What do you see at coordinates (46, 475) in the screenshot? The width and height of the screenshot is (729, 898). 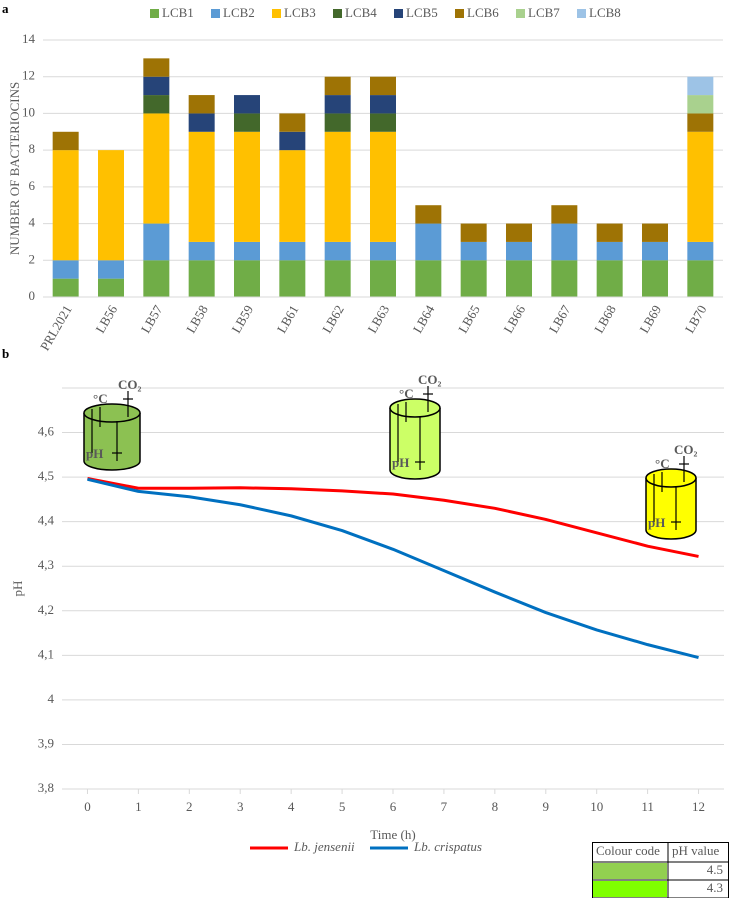 I see `y-tick-label: 4,5` at bounding box center [46, 475].